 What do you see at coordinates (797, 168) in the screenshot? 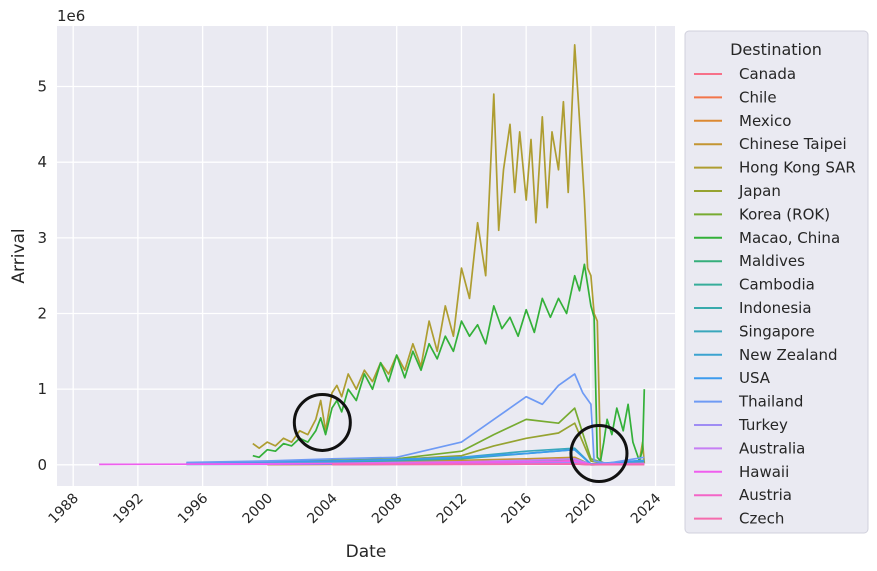
I see `legend-entry: Hong Kong SAR` at bounding box center [797, 168].